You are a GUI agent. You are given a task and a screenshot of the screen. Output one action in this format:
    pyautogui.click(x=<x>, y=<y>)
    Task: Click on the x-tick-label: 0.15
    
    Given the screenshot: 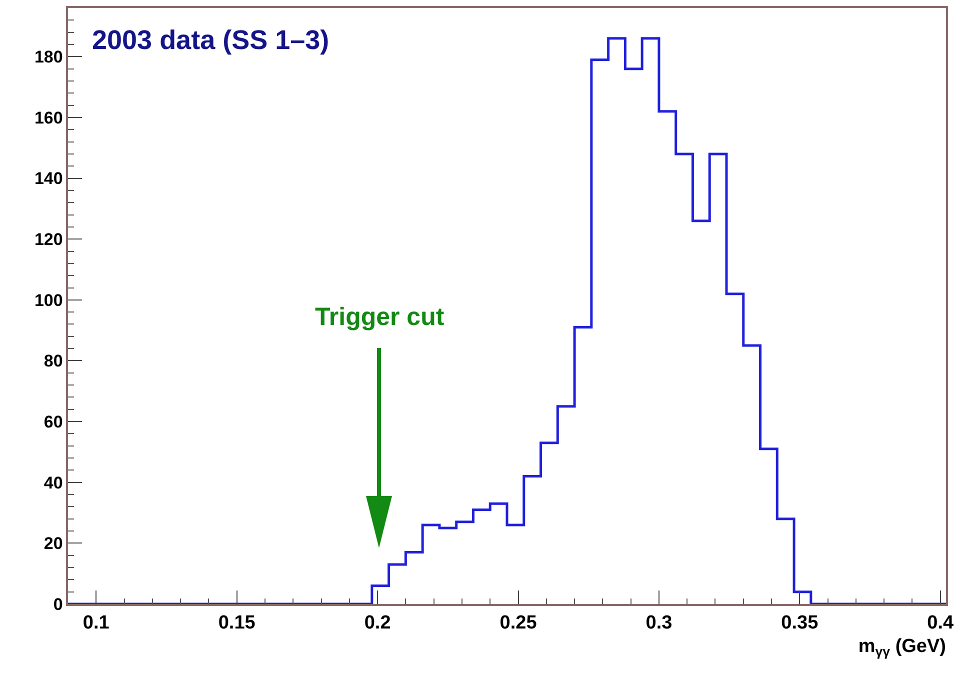 What is the action you would take?
    pyautogui.click(x=237, y=623)
    